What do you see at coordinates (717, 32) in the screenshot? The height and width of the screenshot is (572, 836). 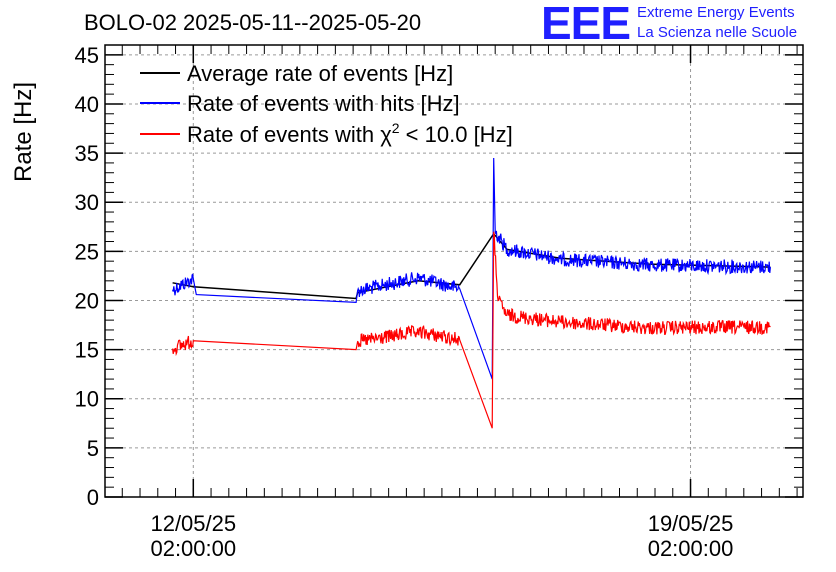 I see `logo-line-2: La Scienza nelle Scuole` at bounding box center [717, 32].